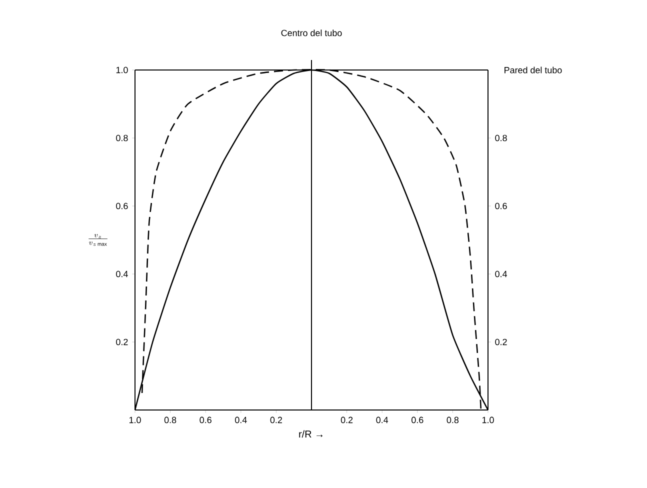 The image size is (647, 488). I want to click on y2-tick-label: 0.8, so click(501, 138).